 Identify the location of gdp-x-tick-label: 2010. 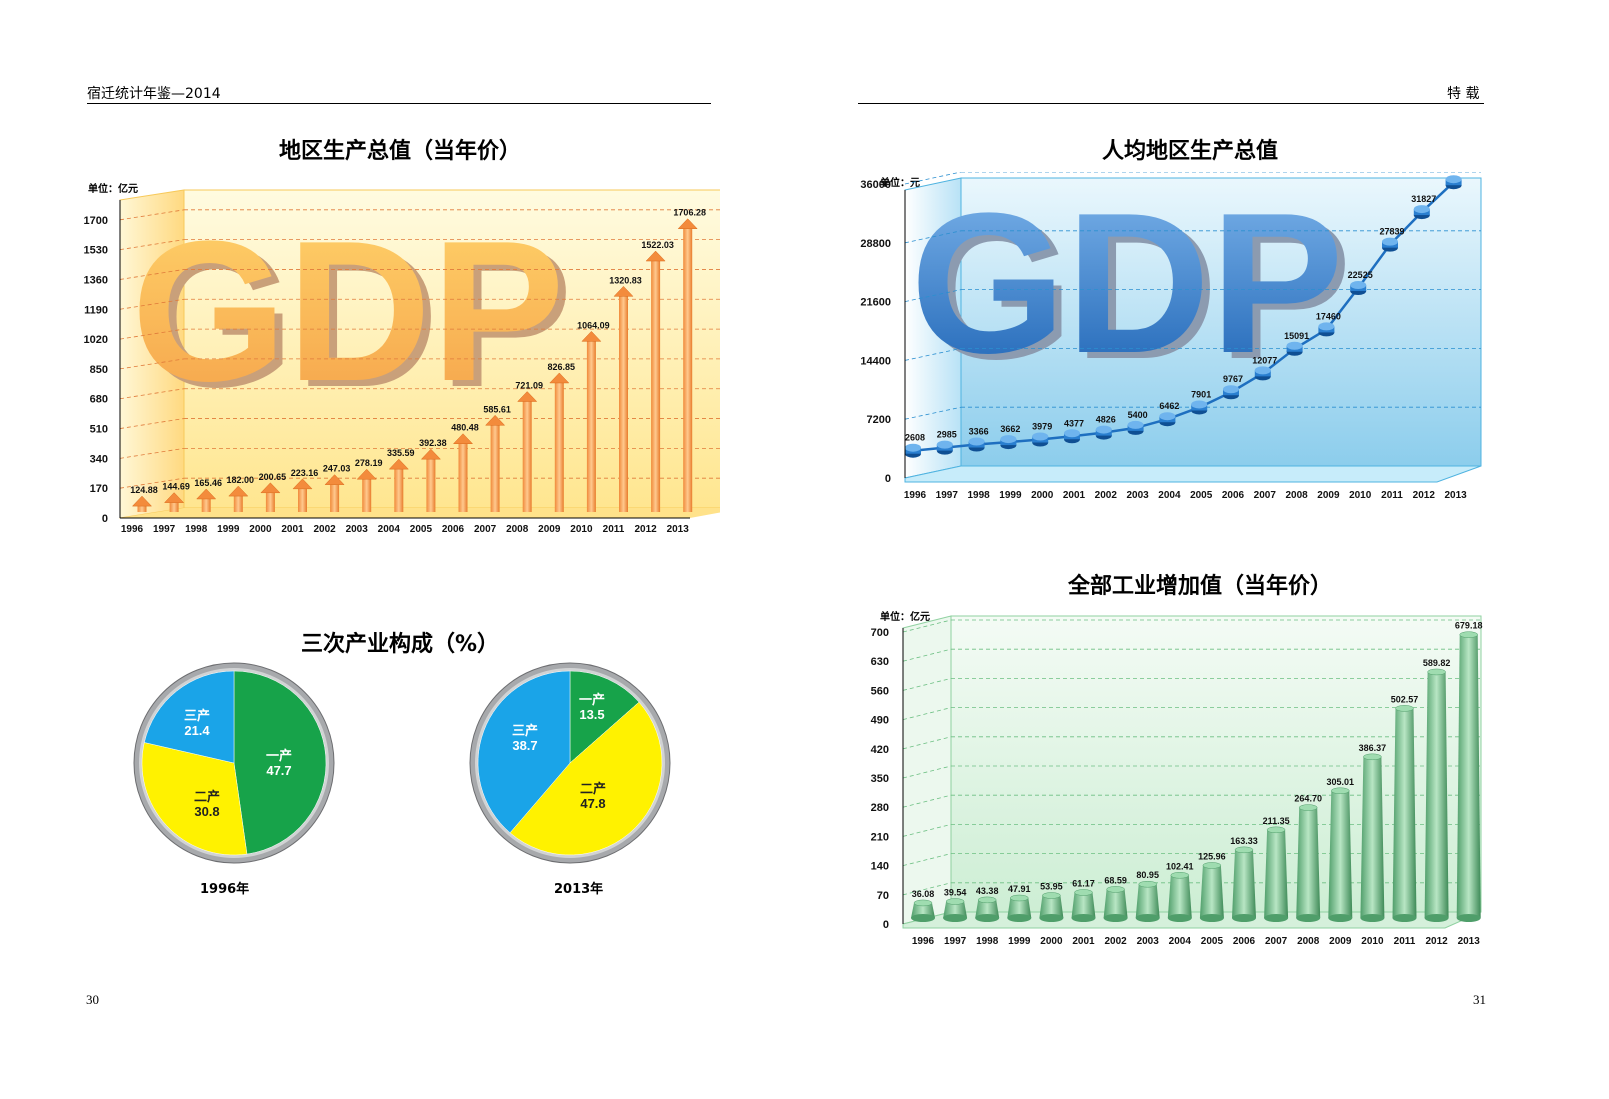
(581, 529).